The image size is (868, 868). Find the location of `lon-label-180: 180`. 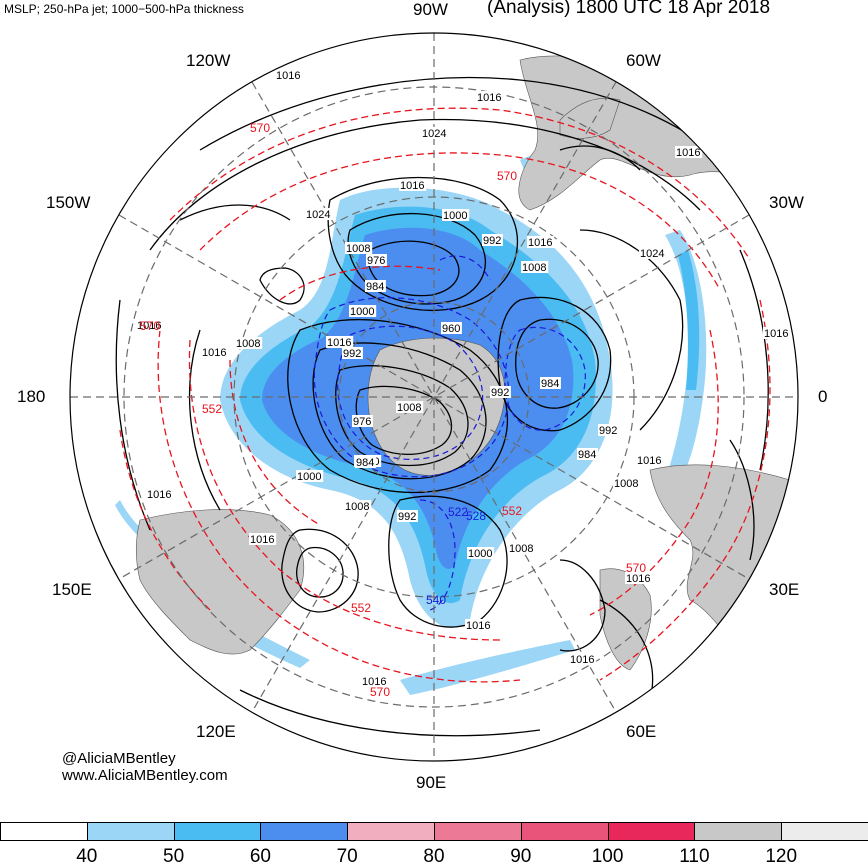

lon-label-180: 180 is located at coordinates (31, 396).